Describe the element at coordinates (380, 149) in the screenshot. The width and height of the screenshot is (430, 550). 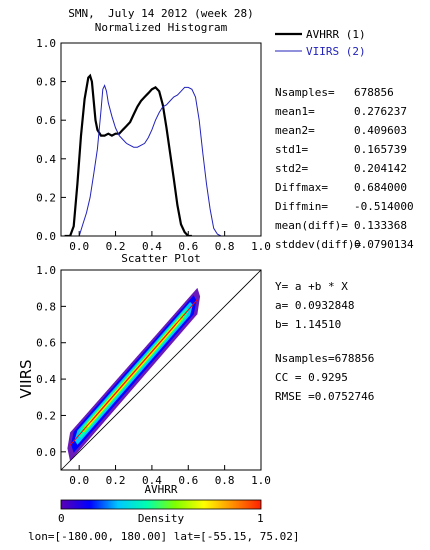
I see `stat-std1-value: 0.165739` at that location.